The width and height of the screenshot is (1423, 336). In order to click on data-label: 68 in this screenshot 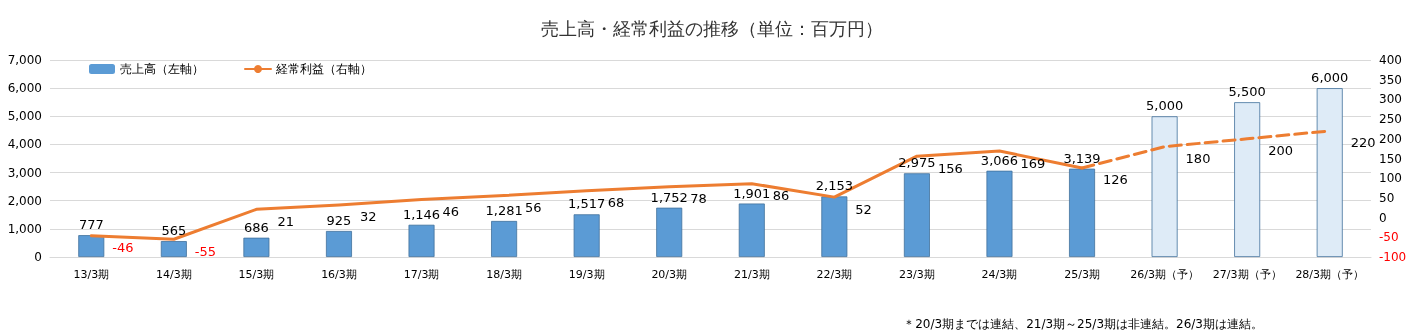, I will do `click(616, 203)`.